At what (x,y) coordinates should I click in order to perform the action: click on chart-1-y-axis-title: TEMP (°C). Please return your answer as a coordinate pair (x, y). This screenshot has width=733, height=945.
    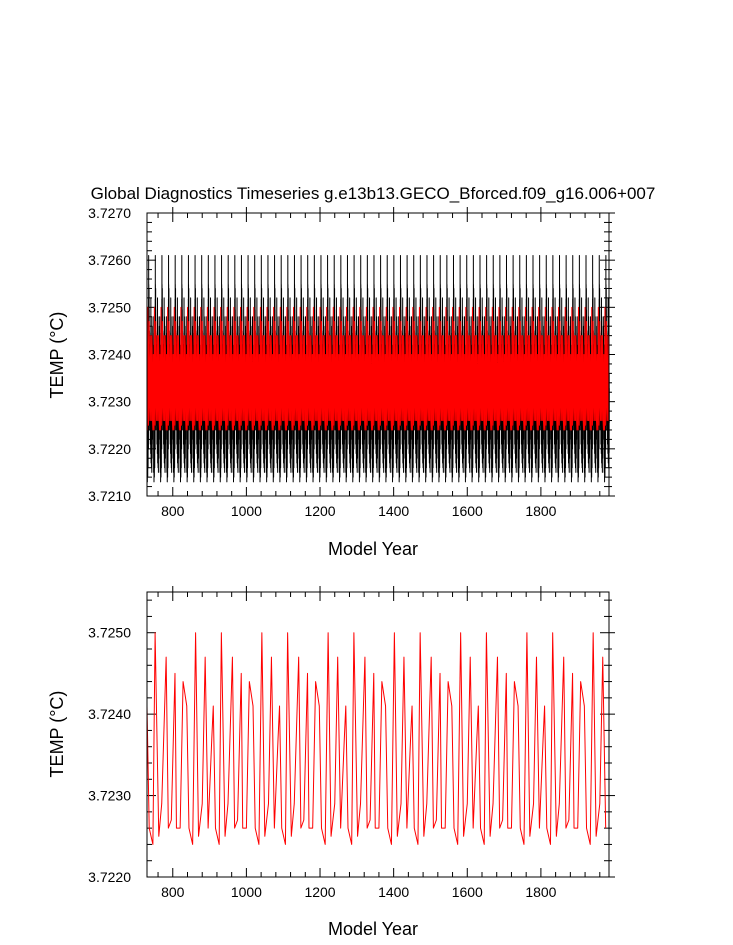
    Looking at the image, I should click on (57, 355).